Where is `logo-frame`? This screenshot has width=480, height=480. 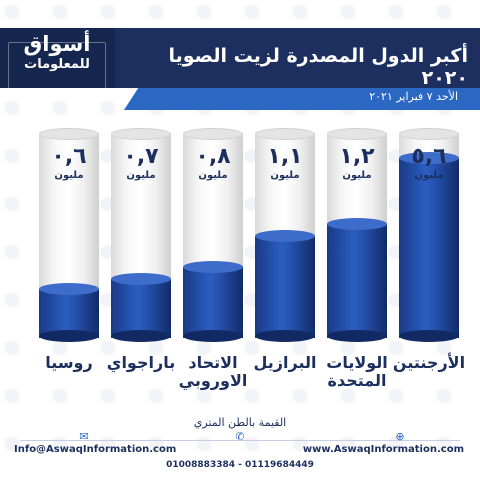 logo-frame is located at coordinates (57, 68).